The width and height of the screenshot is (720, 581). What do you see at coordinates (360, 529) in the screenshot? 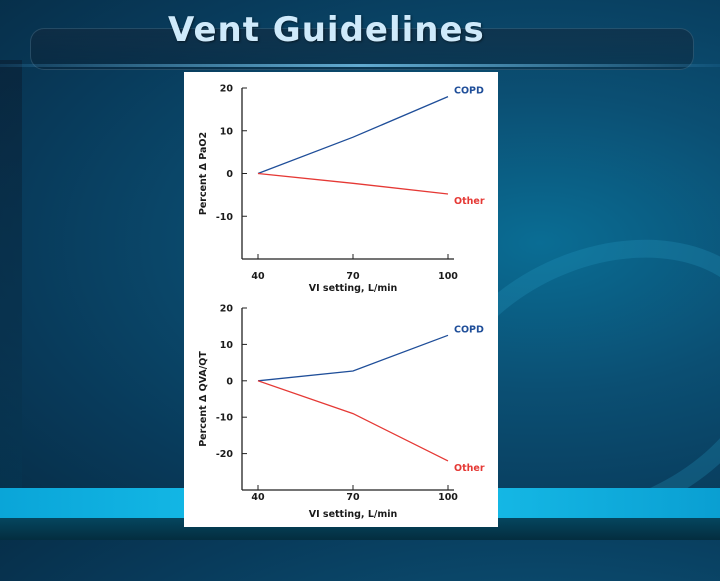
I see `bottom-footer-bar` at bounding box center [360, 529].